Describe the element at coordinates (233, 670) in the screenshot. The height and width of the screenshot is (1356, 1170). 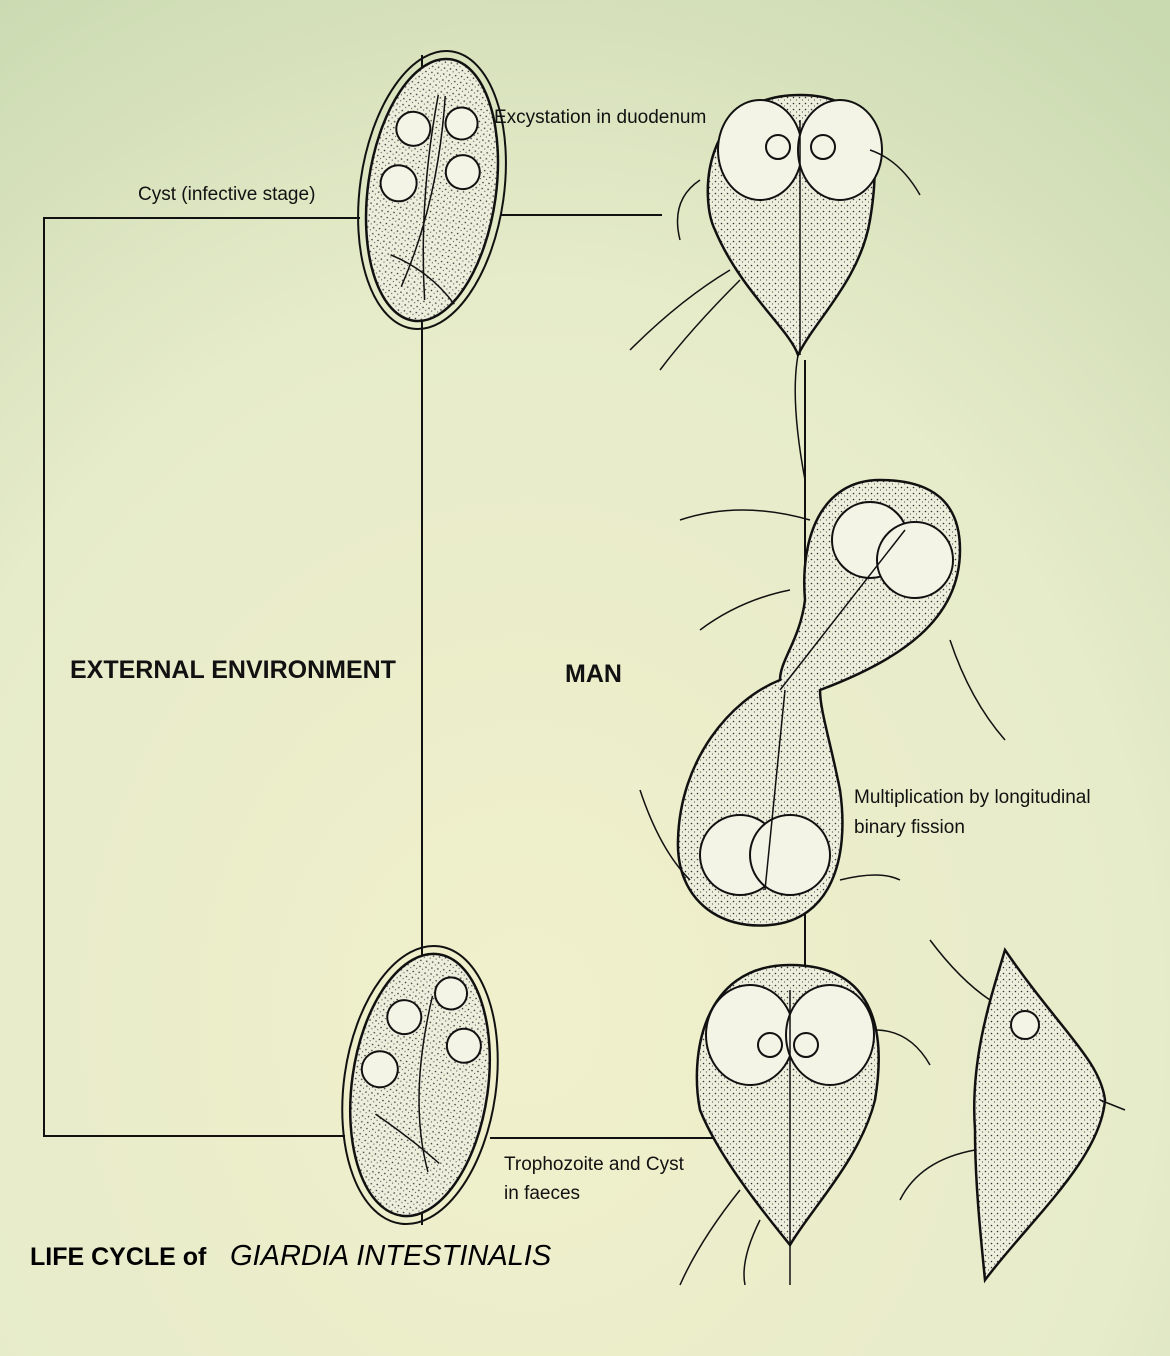
I see `region-label: EXTERNAL ENVIRONMENT` at that location.